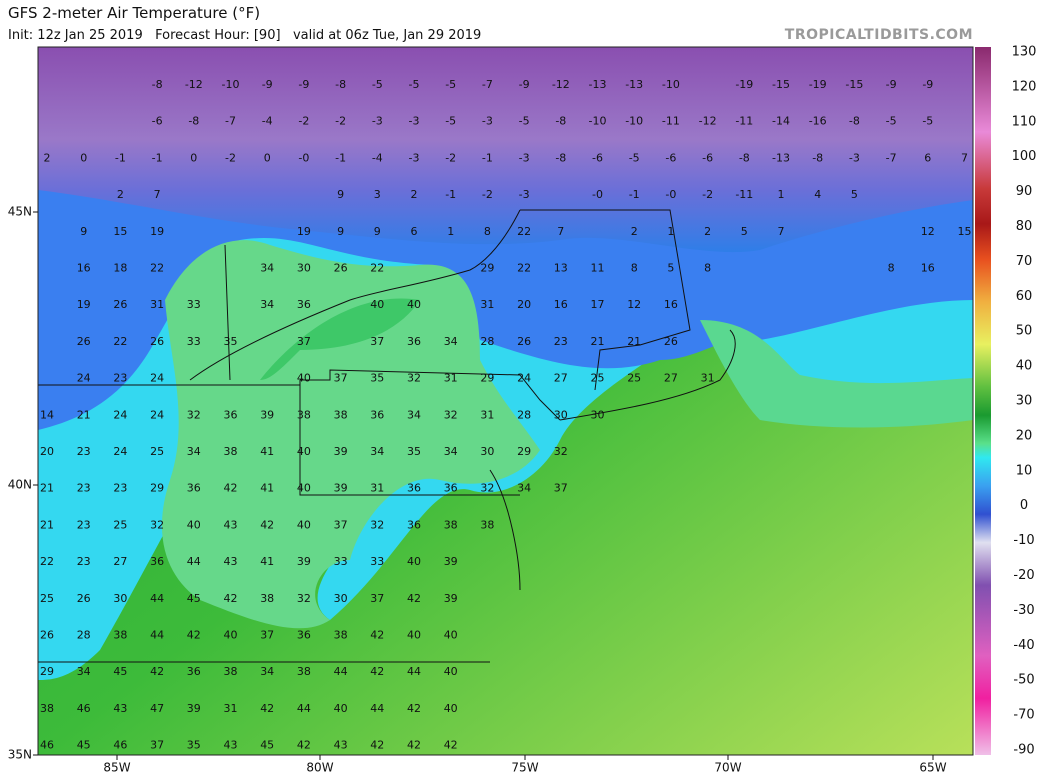 The width and height of the screenshot is (1037, 780). What do you see at coordinates (47, 157) in the screenshot?
I see `station-value: 2` at bounding box center [47, 157].